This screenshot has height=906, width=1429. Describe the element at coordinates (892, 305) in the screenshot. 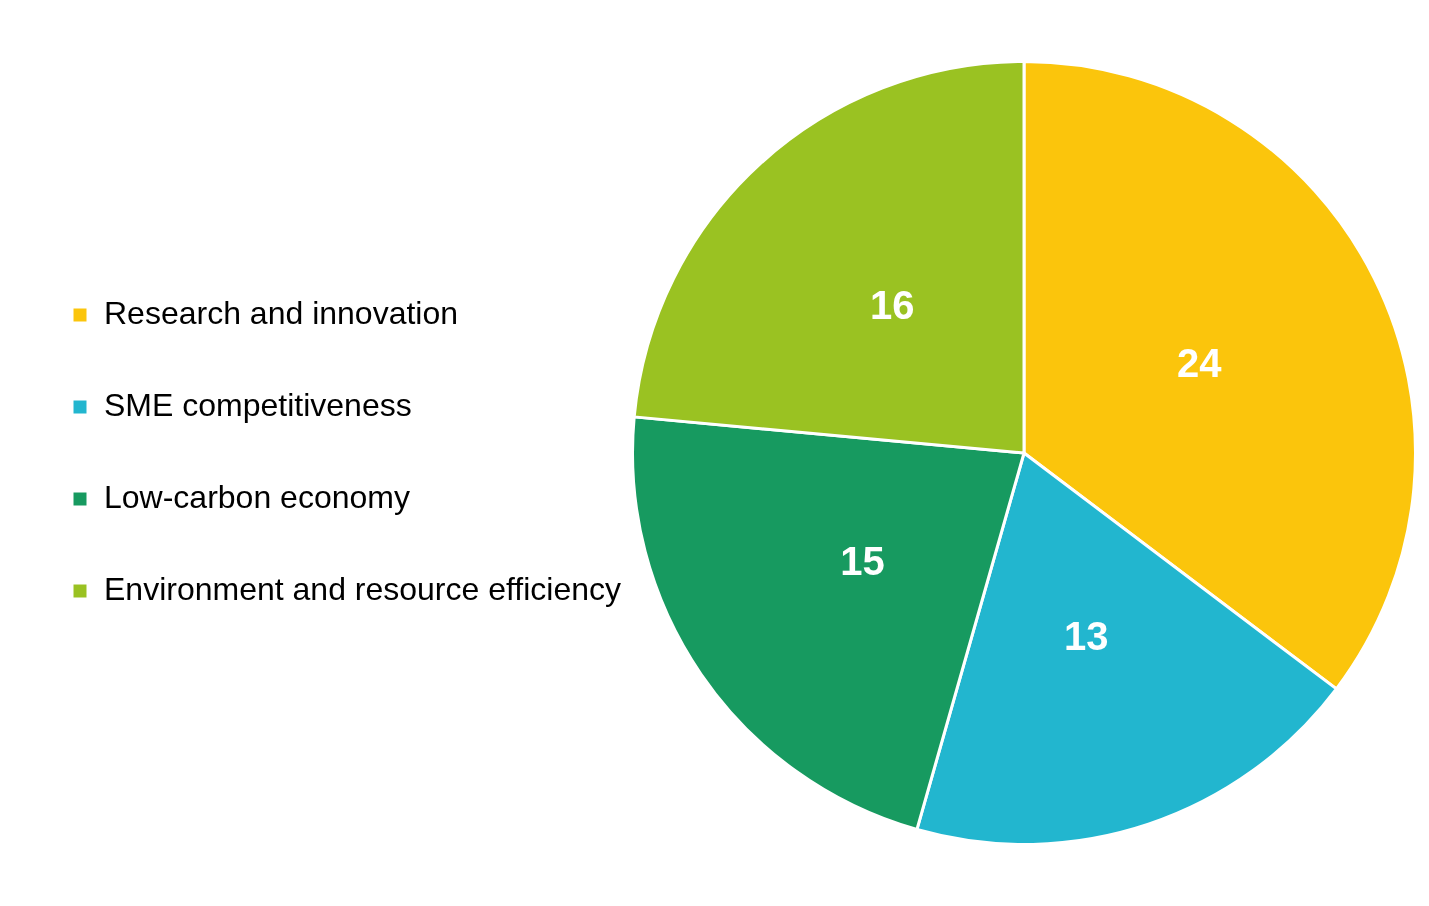

I see `data-label: 16` at that location.